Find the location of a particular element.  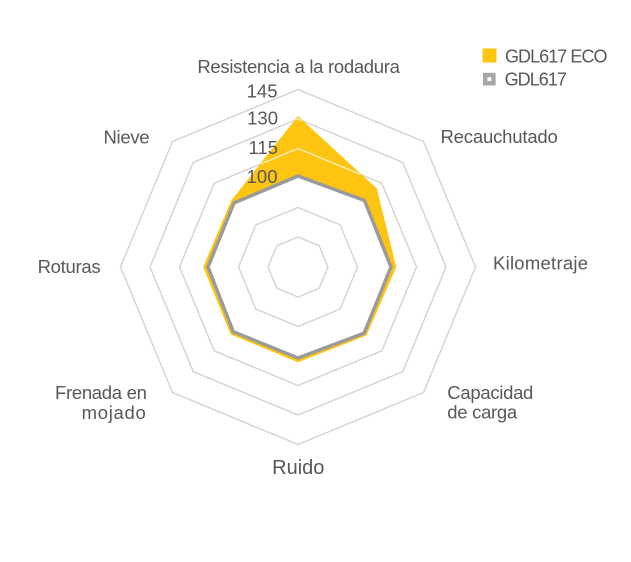

svg-text: GDL617 is located at coordinates (536, 80).